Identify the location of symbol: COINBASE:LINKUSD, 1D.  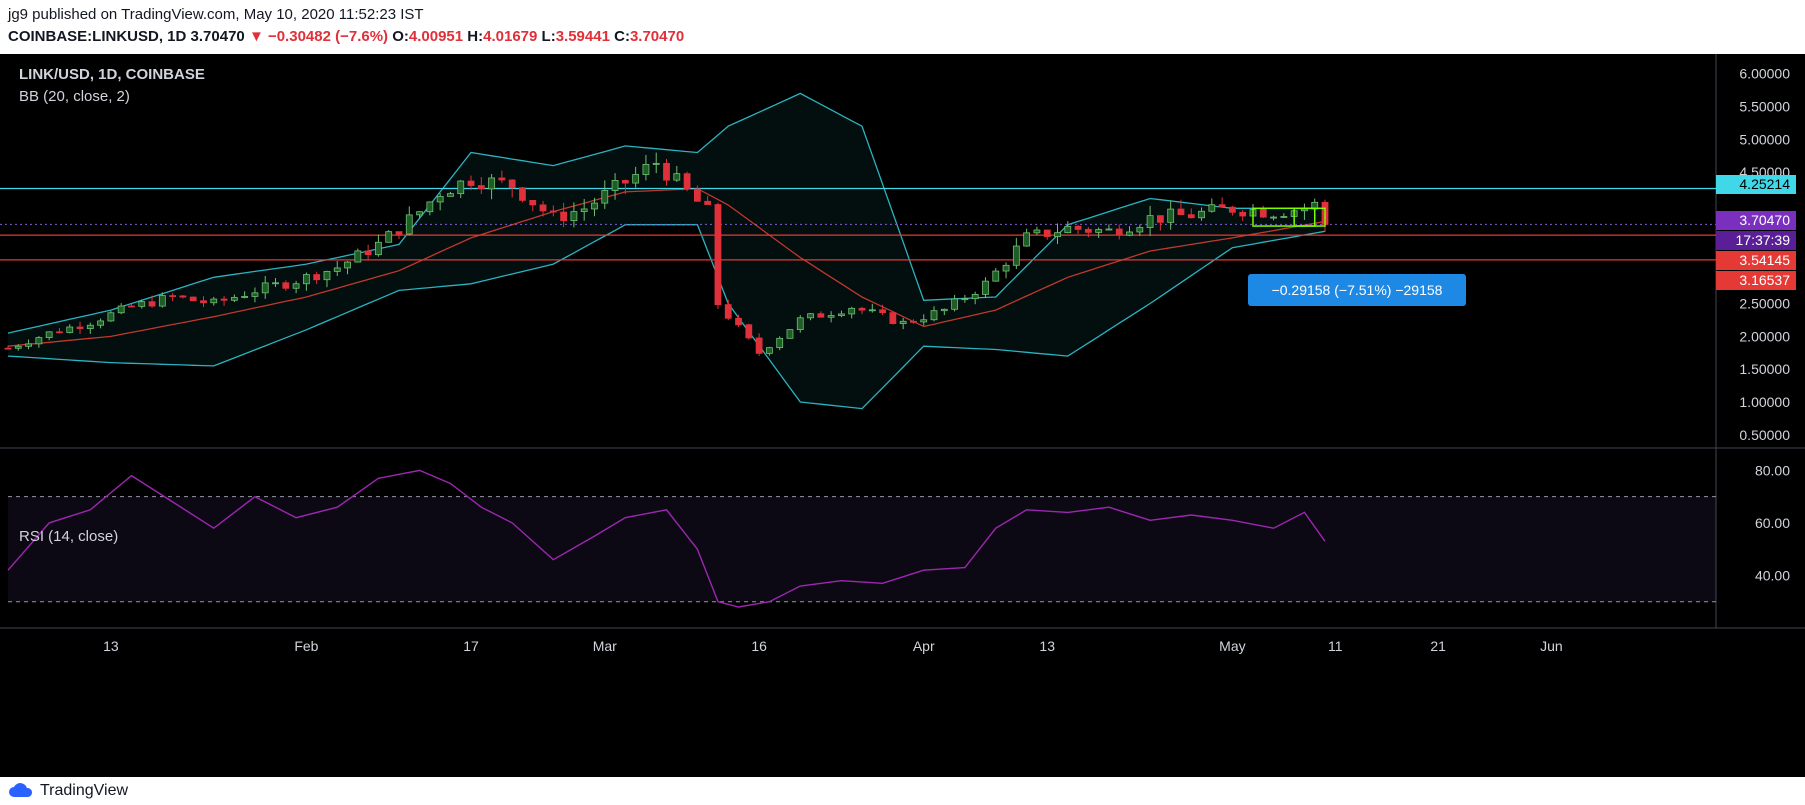
(97, 36).